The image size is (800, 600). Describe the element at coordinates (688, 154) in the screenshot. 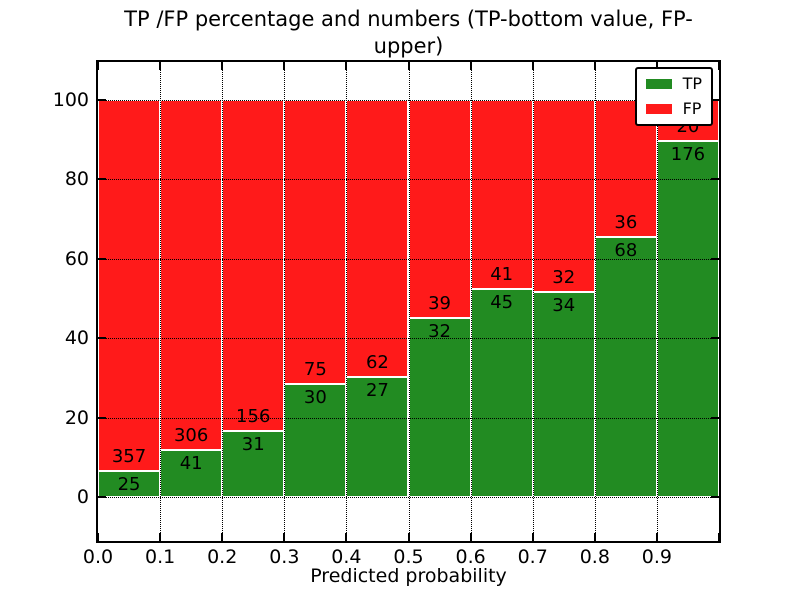

I see `tp-count-label: 176` at that location.